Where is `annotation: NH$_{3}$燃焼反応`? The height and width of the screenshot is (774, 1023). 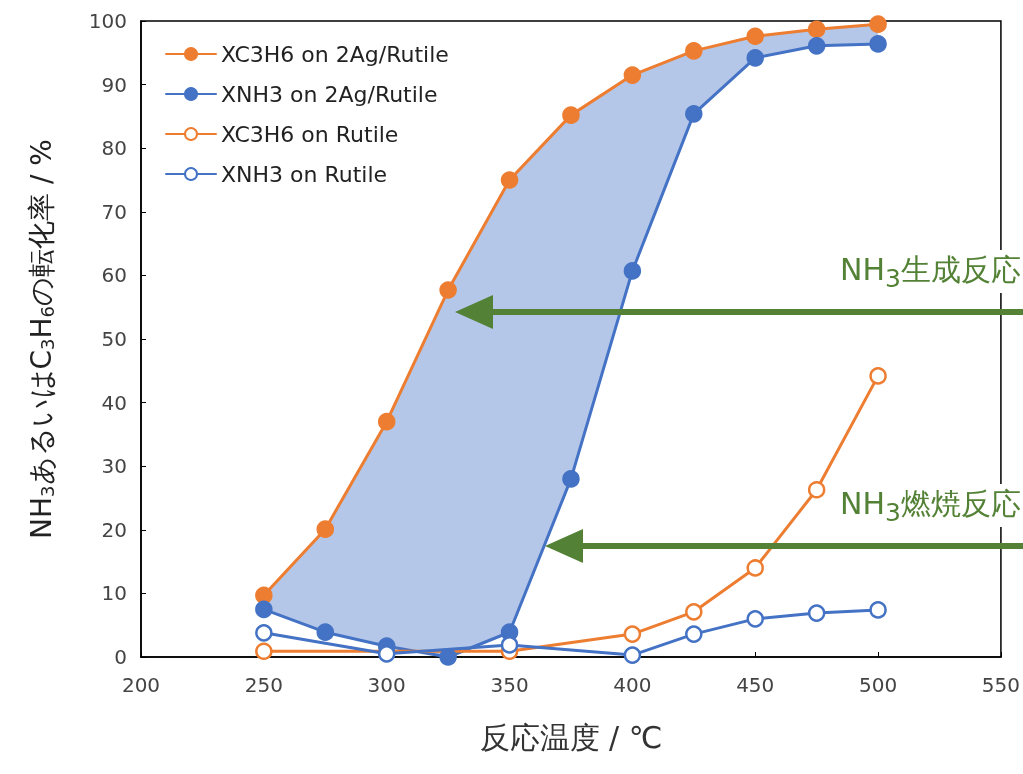
annotation: NH$_{3}$燃焼反応 is located at coordinates (929, 505).